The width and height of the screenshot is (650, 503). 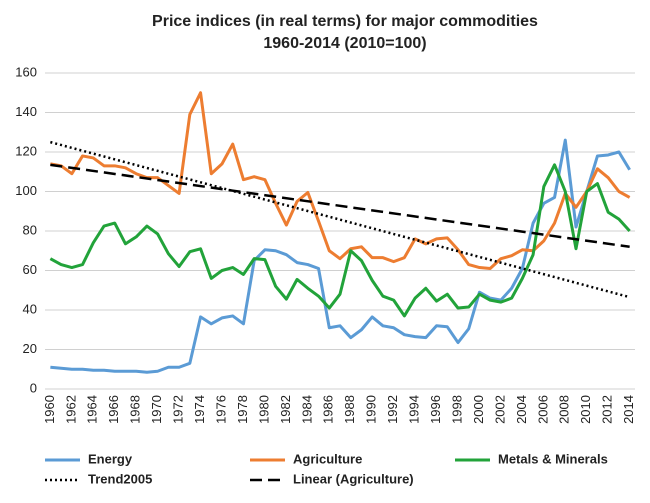 What do you see at coordinates (263, 409) in the screenshot?
I see `x-tick-label: 1980` at bounding box center [263, 409].